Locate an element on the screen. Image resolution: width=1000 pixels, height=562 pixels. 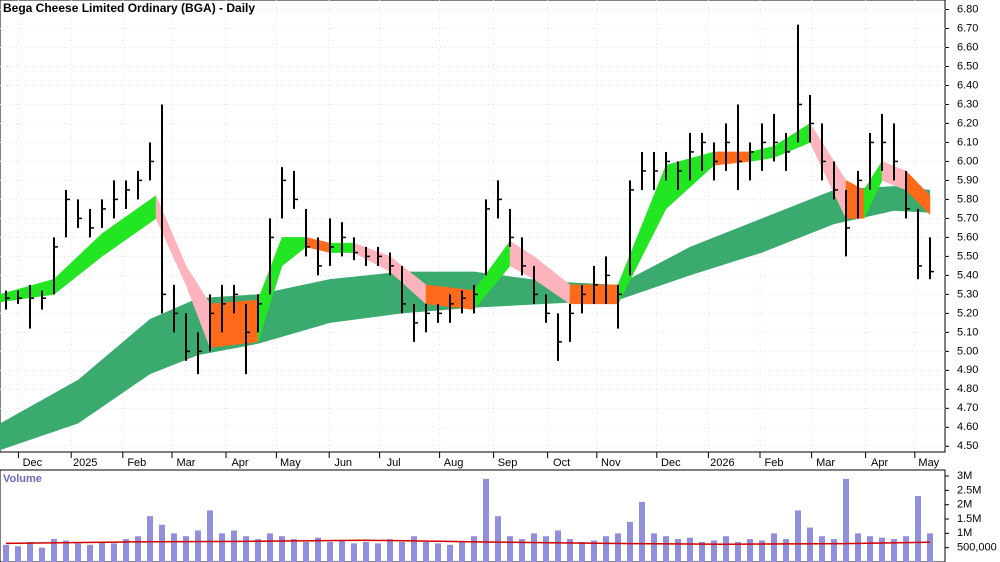
y-tick-label: 5.70 is located at coordinates (967, 218).